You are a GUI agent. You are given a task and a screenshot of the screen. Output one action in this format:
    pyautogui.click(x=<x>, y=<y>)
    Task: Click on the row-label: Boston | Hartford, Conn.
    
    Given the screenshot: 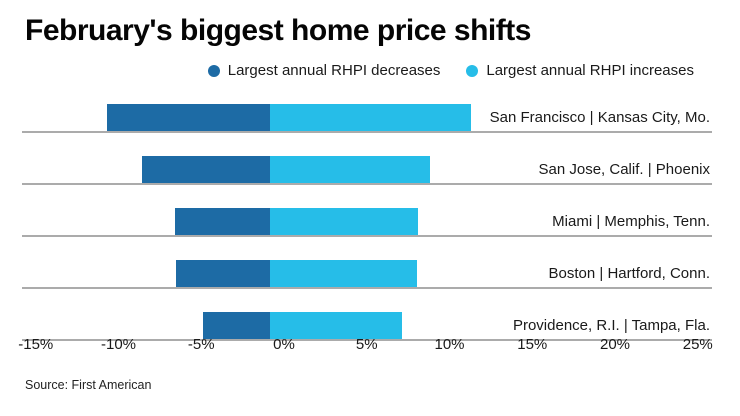 What is the action you would take?
    pyautogui.click(x=629, y=273)
    